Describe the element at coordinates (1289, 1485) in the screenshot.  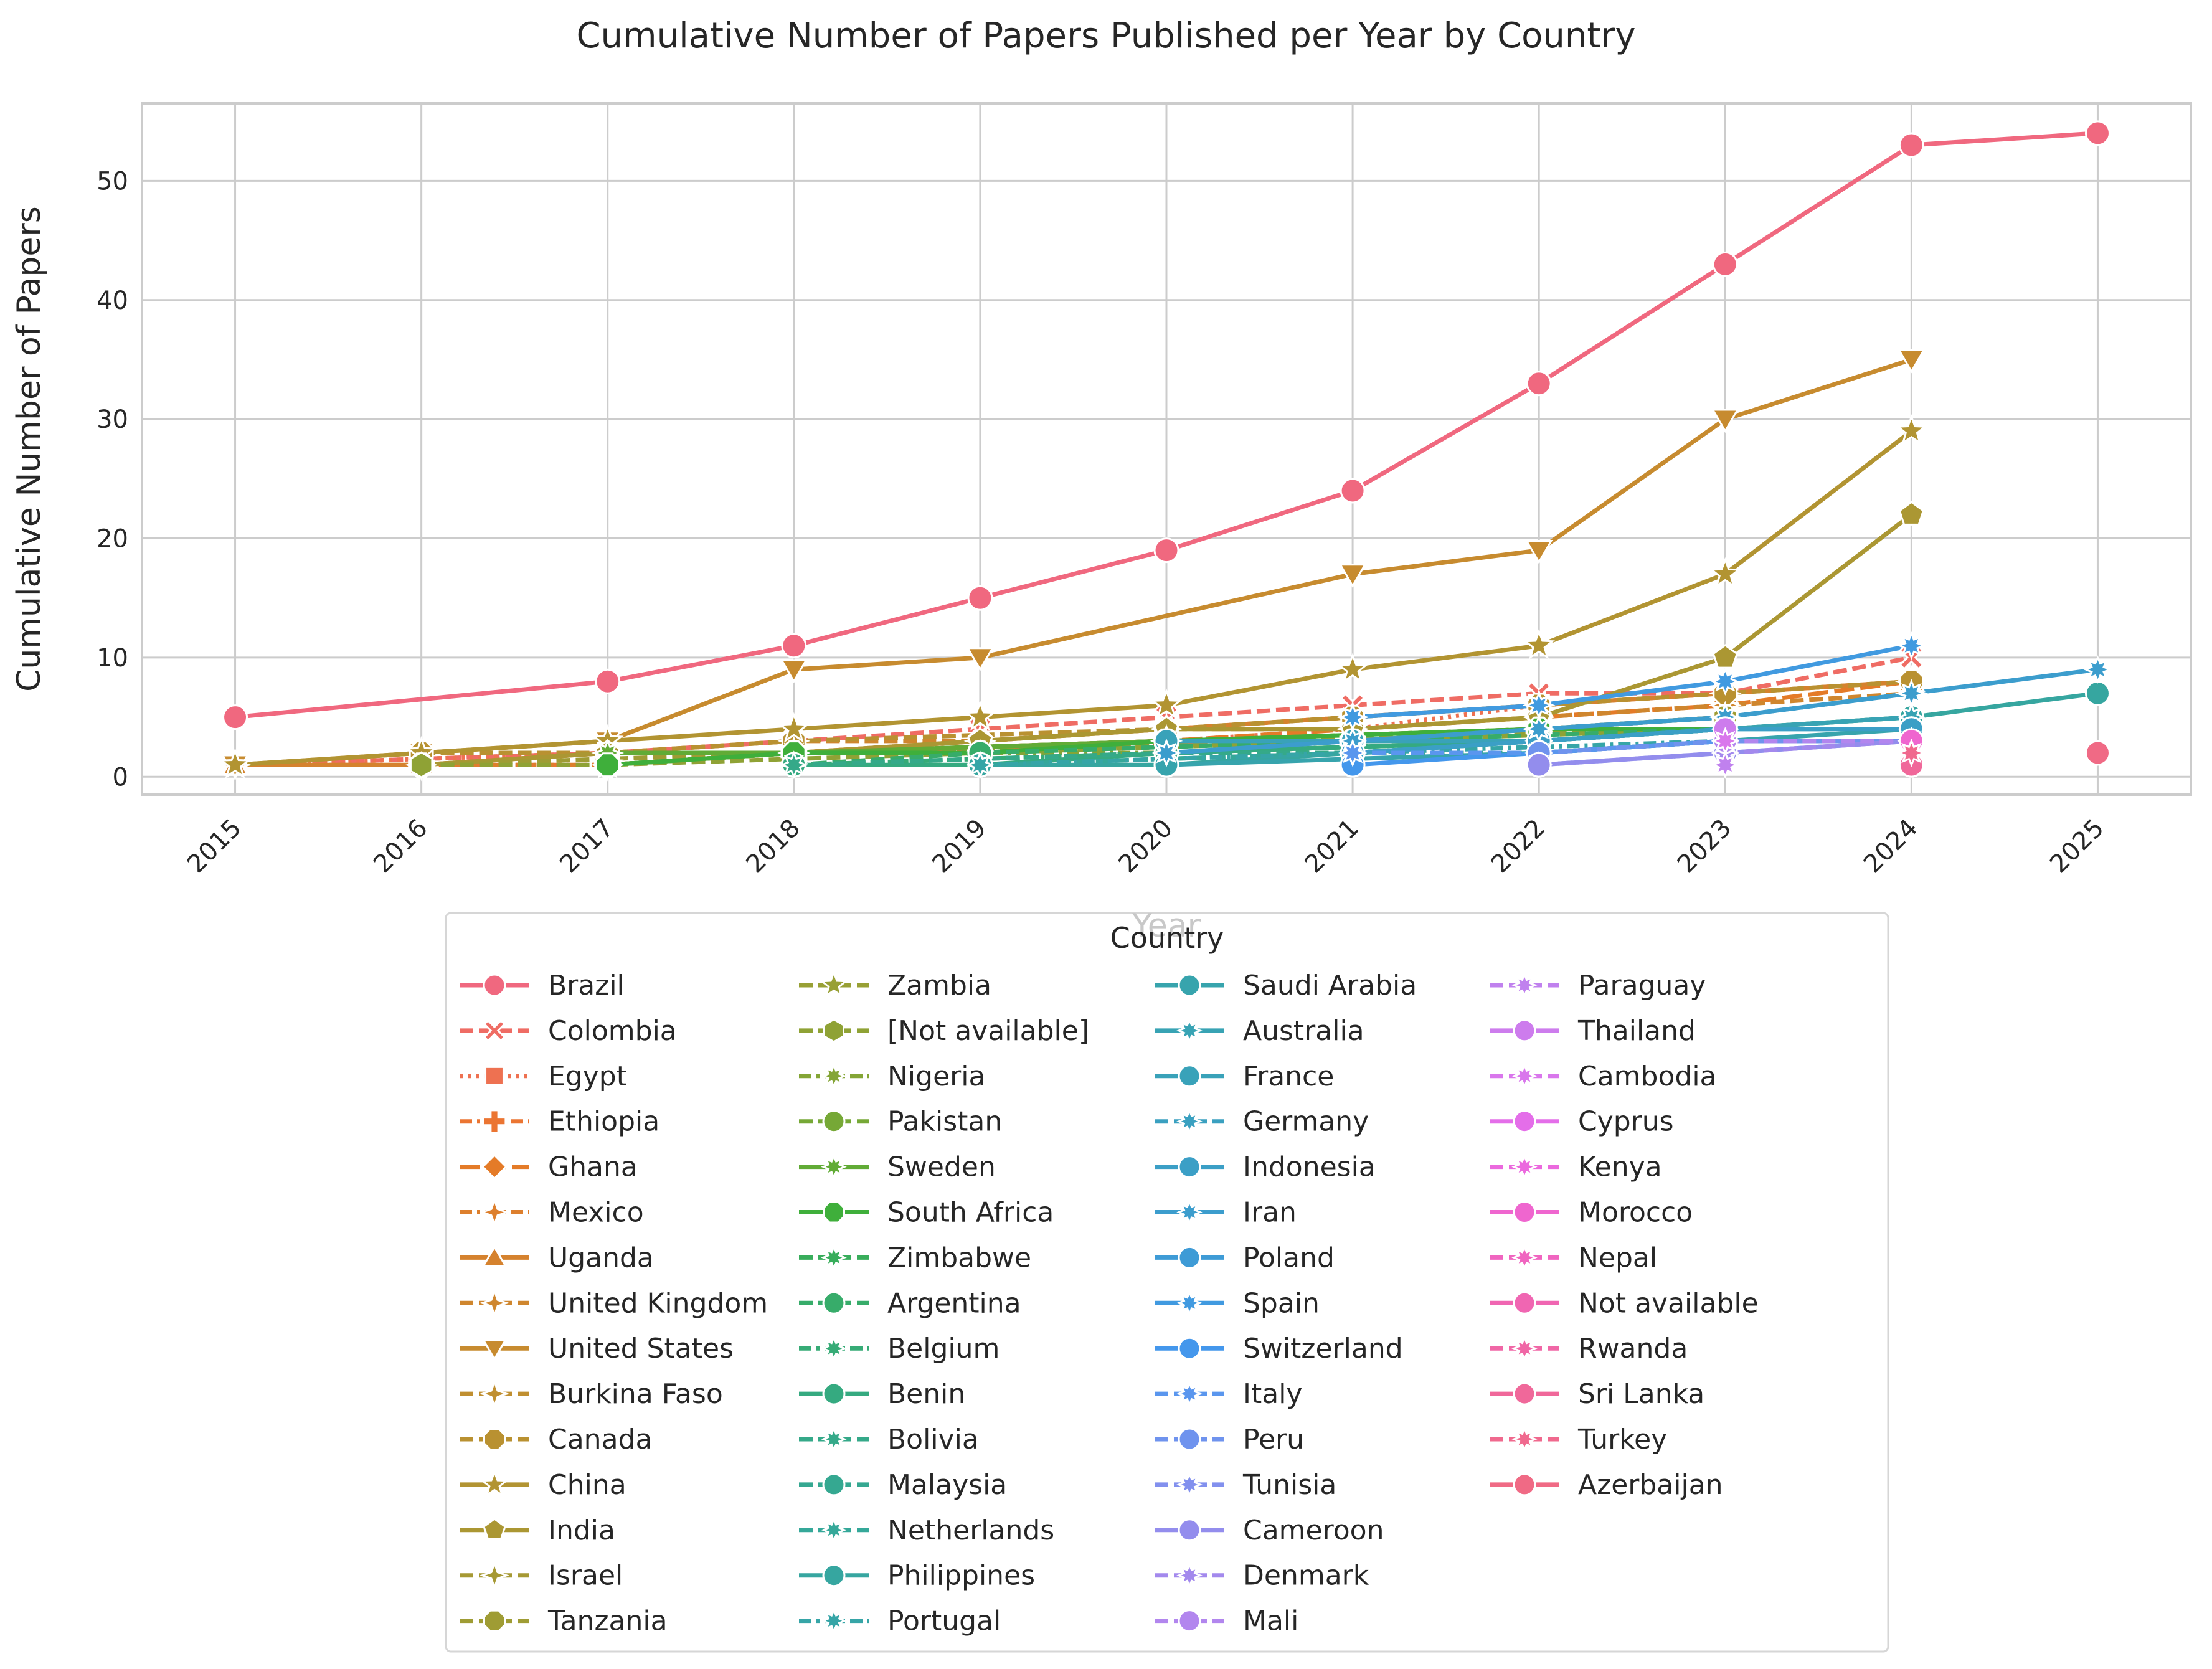
I see `legend-label: Tunisia` at that location.